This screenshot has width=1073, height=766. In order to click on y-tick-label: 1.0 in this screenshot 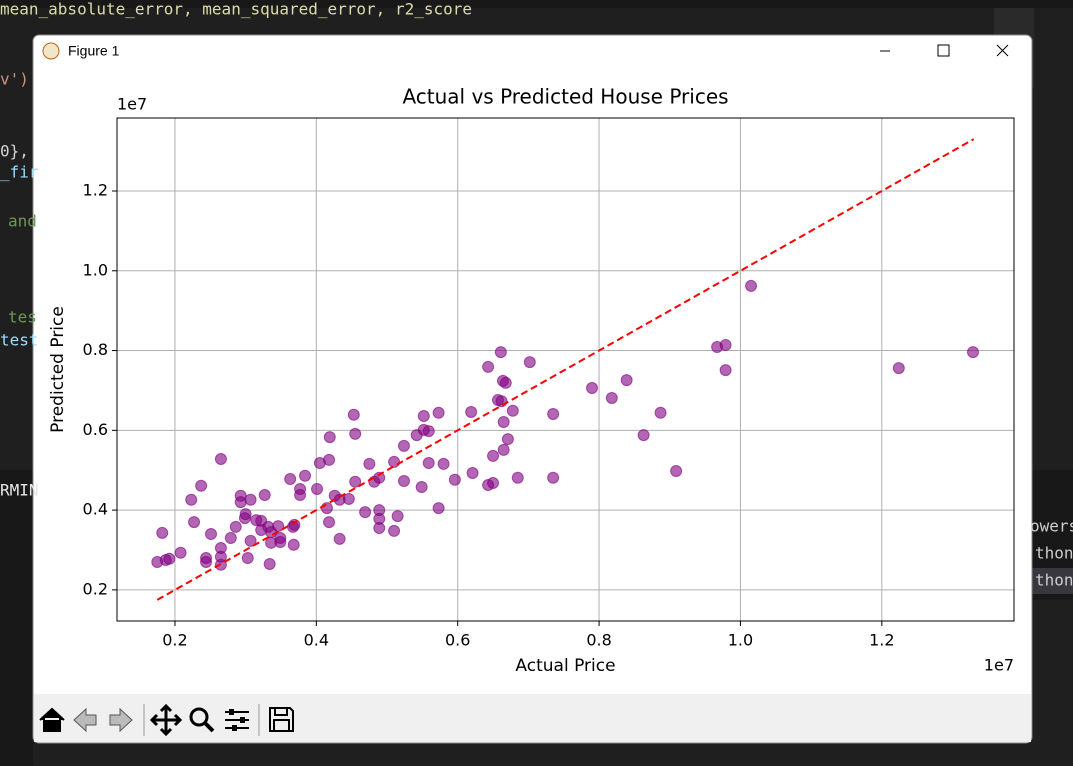, I will do `click(95, 269)`.